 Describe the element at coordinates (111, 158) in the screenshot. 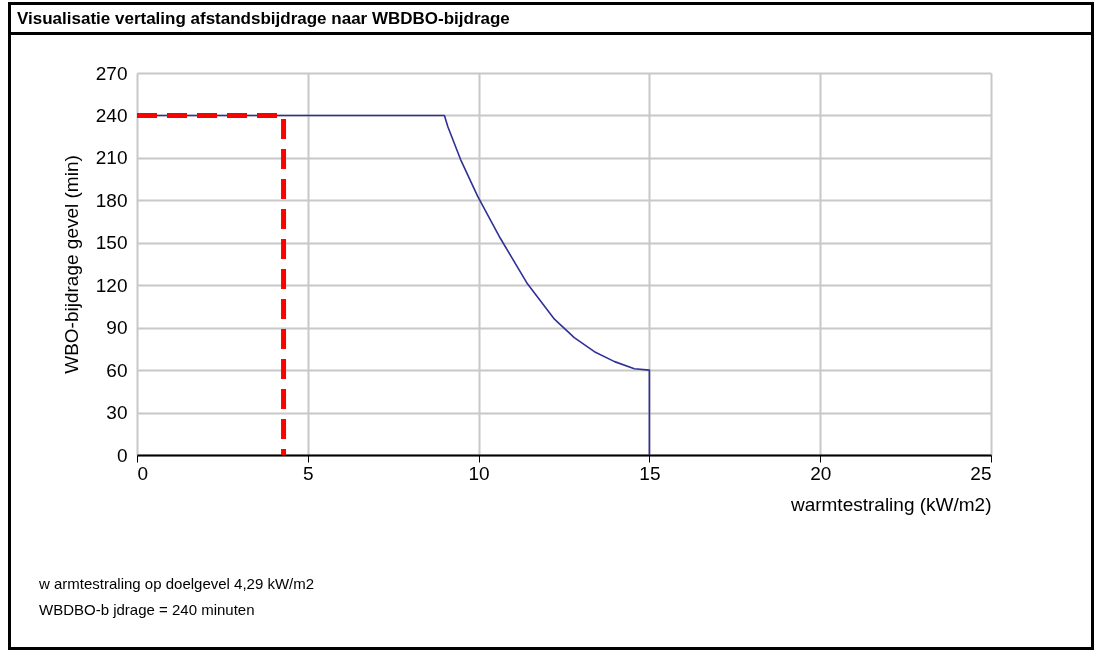

I see `y-tick-label: 210` at that location.